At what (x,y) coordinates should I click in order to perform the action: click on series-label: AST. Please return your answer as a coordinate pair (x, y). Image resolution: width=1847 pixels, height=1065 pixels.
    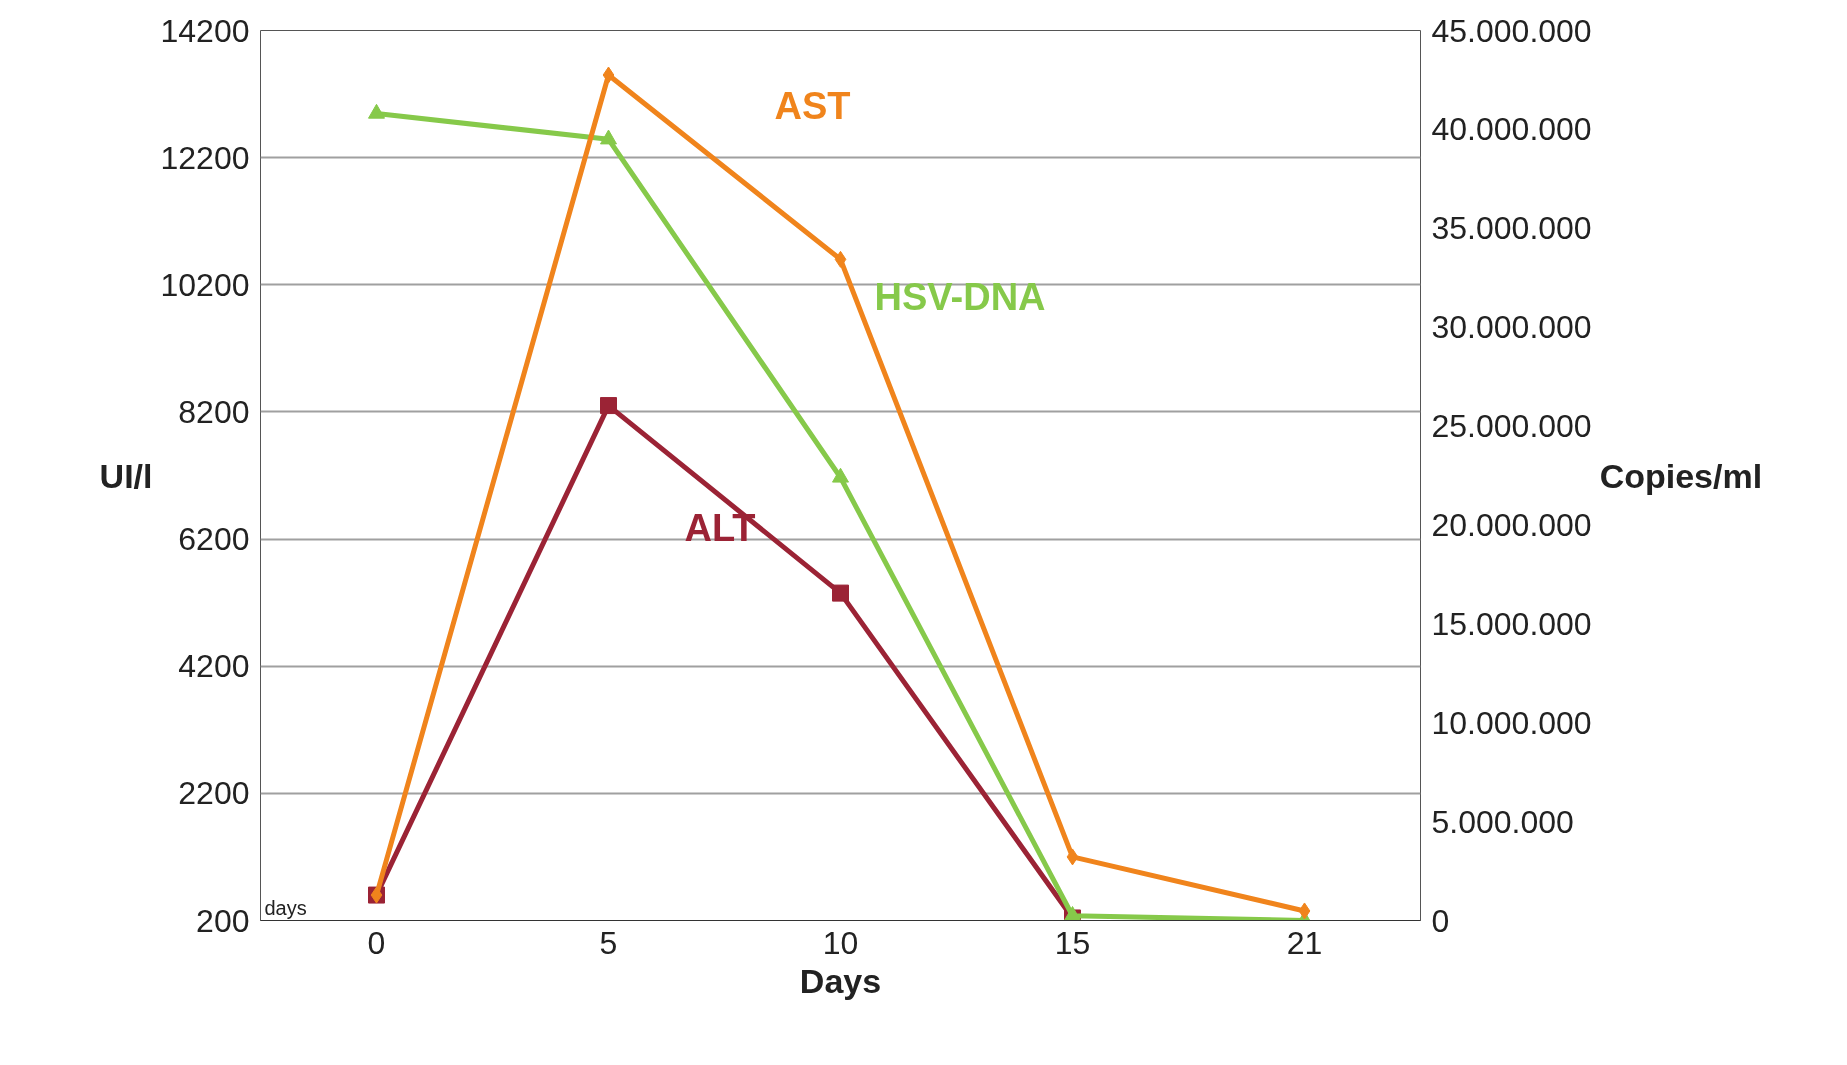
    Looking at the image, I should click on (812, 106).